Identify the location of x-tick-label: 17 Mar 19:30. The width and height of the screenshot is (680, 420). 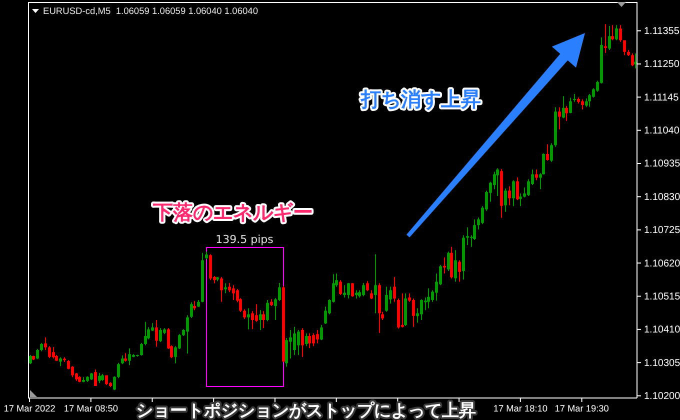
(581, 409).